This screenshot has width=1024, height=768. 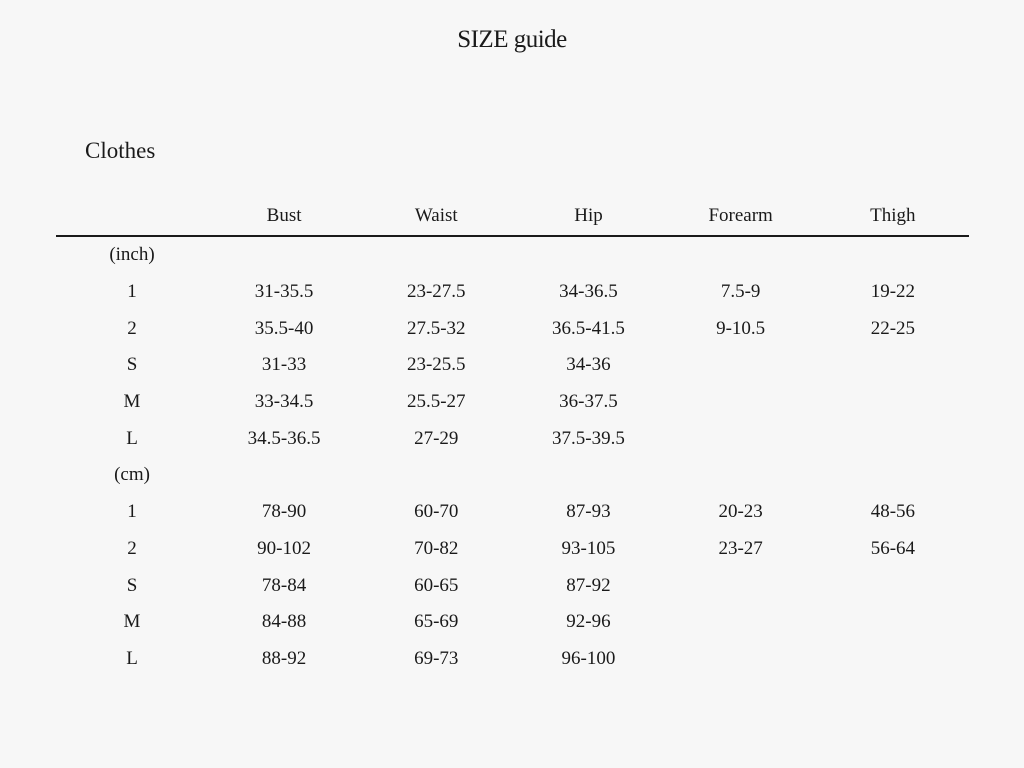 I want to click on page-title: SIZE guide, so click(x=512, y=39).